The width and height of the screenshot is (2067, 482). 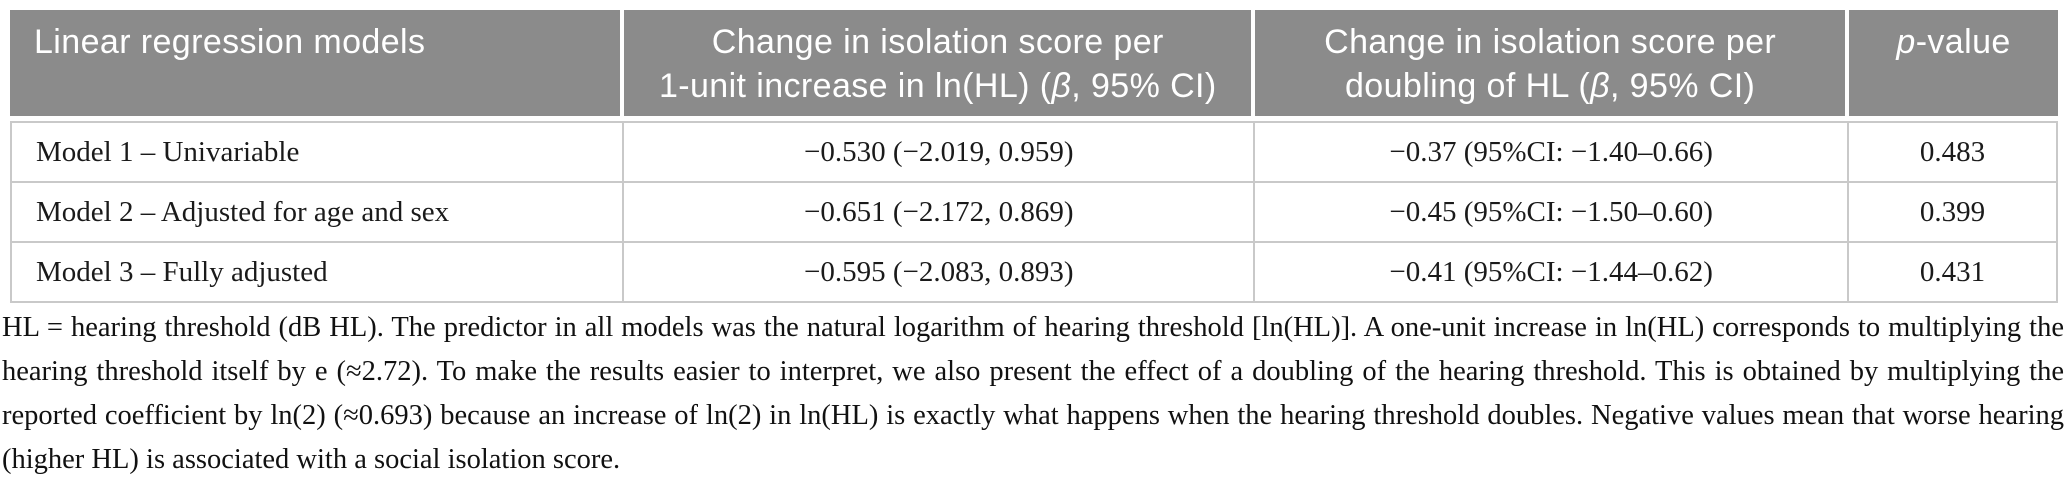 What do you see at coordinates (1953, 273) in the screenshot?
I see `p-value-cell: 0.431` at bounding box center [1953, 273].